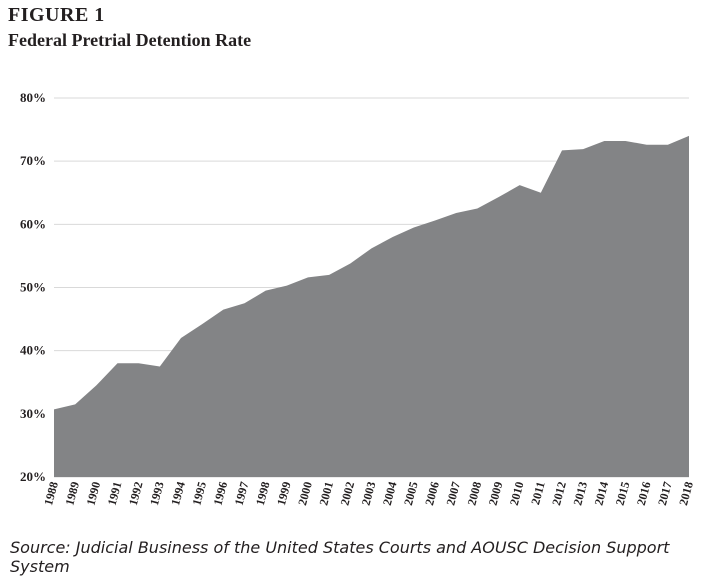 The height and width of the screenshot is (576, 714). I want to click on x-tick-label: 2016, so click(644, 493).